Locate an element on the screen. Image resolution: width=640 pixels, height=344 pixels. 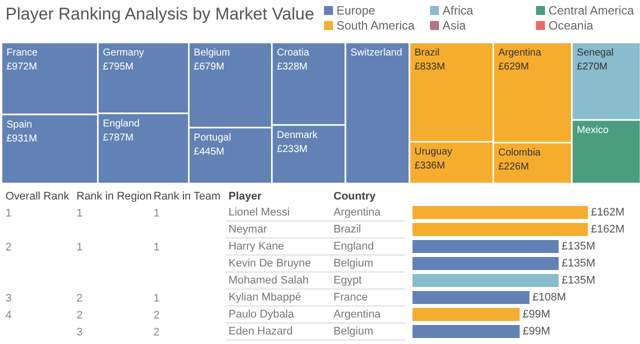
legend-label: Central America is located at coordinates (591, 11).